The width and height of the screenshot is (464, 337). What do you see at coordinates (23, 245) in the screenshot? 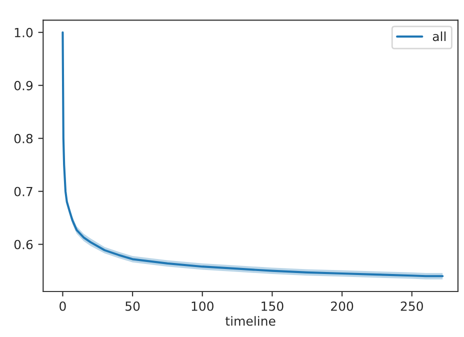
I see `y-tick-label: 0.6` at bounding box center [23, 245].